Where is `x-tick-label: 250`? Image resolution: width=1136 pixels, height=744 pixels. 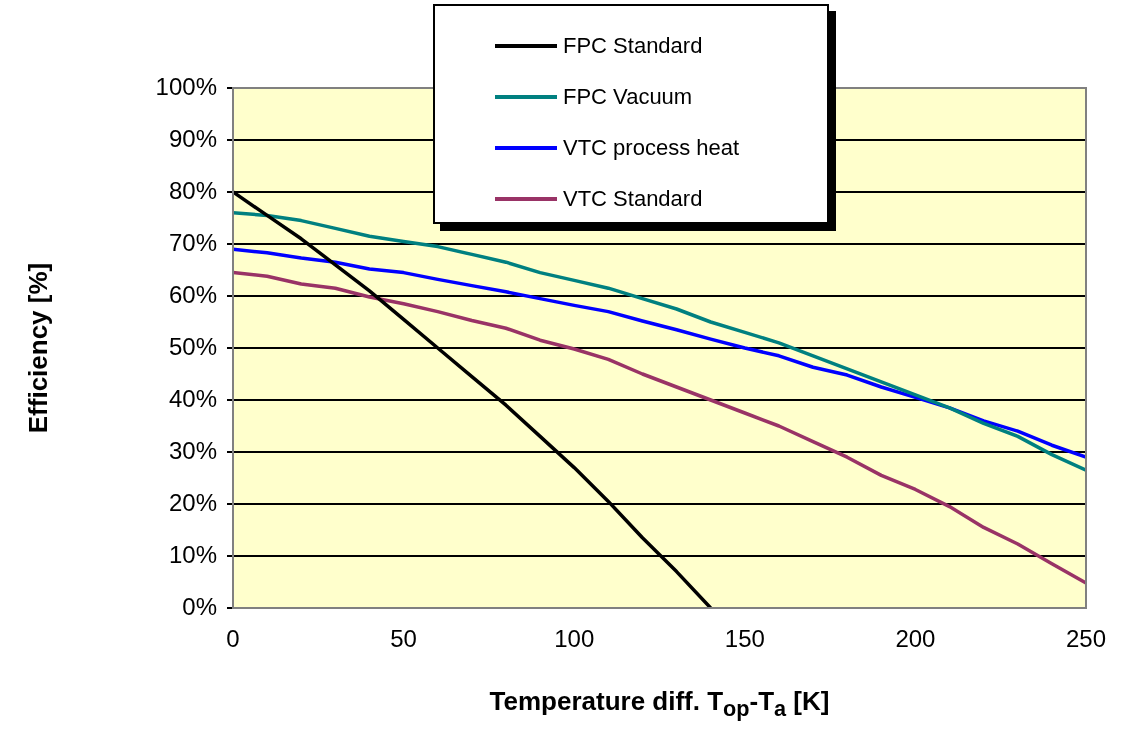
x-tick-label: 250 is located at coordinates (1086, 639).